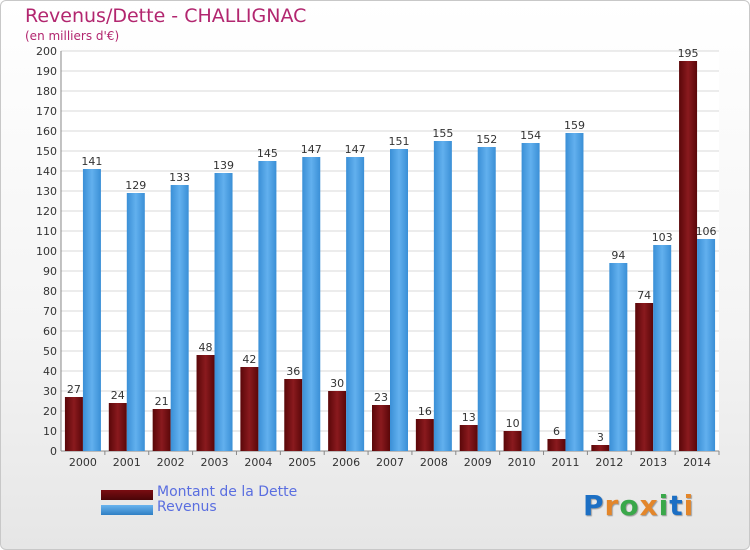 Image resolution: width=750 pixels, height=550 pixels. Describe the element at coordinates (53, 451) in the screenshot. I see `y-tick-label: 0` at that location.